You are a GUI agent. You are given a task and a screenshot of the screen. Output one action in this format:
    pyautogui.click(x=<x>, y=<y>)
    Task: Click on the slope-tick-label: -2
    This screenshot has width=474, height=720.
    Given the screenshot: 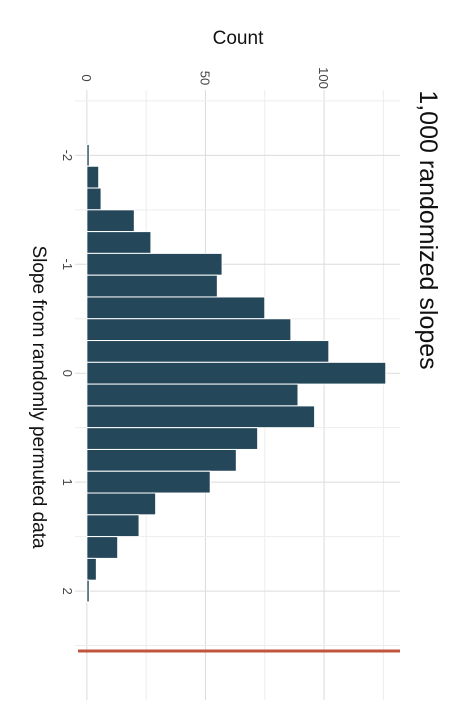 What is the action you would take?
    pyautogui.click(x=67, y=156)
    